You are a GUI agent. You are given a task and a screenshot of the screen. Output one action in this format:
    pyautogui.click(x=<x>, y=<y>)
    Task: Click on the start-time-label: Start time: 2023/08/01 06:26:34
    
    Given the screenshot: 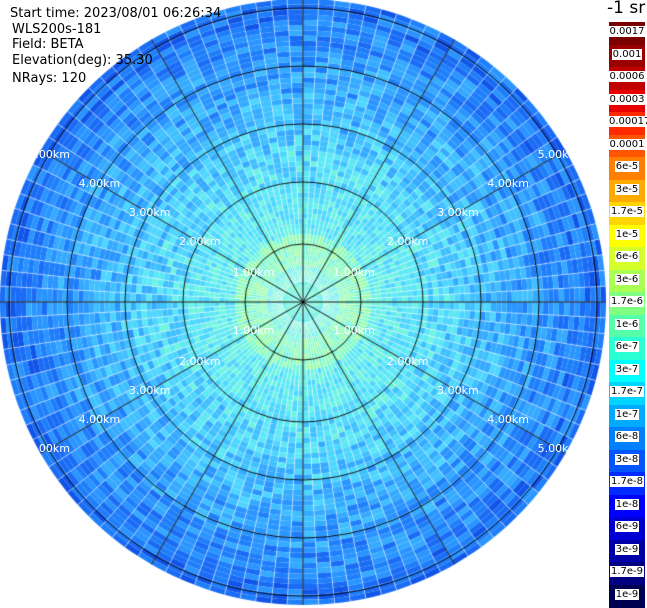 What is the action you would take?
    pyautogui.click(x=115, y=13)
    